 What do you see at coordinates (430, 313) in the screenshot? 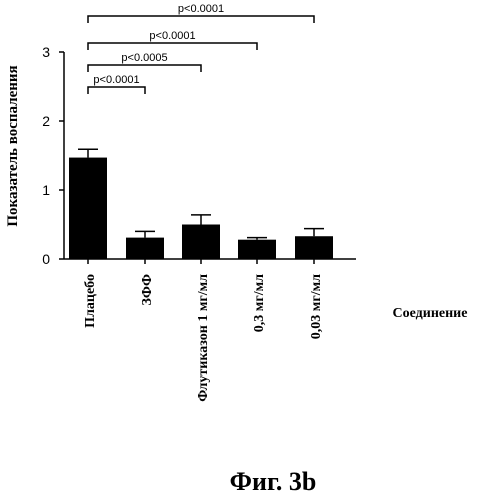
I see `x-axis-label: Соединение` at bounding box center [430, 313].